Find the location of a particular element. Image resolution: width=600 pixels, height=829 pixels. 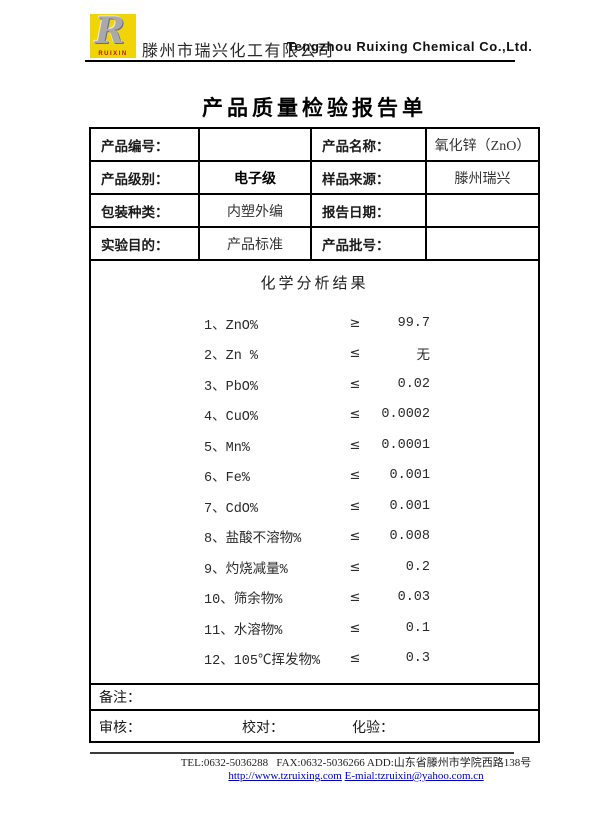

logo-r-icon: R is located at coordinates (110, 33).